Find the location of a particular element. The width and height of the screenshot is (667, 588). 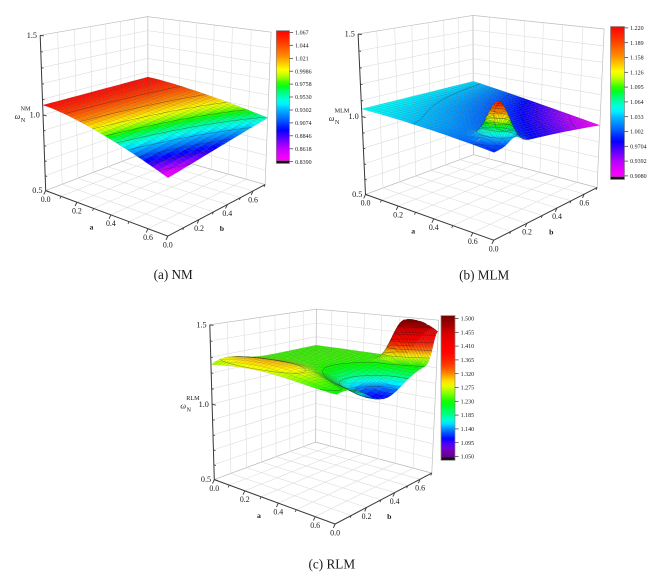

svg-text: 1.365 is located at coordinates (468, 361).